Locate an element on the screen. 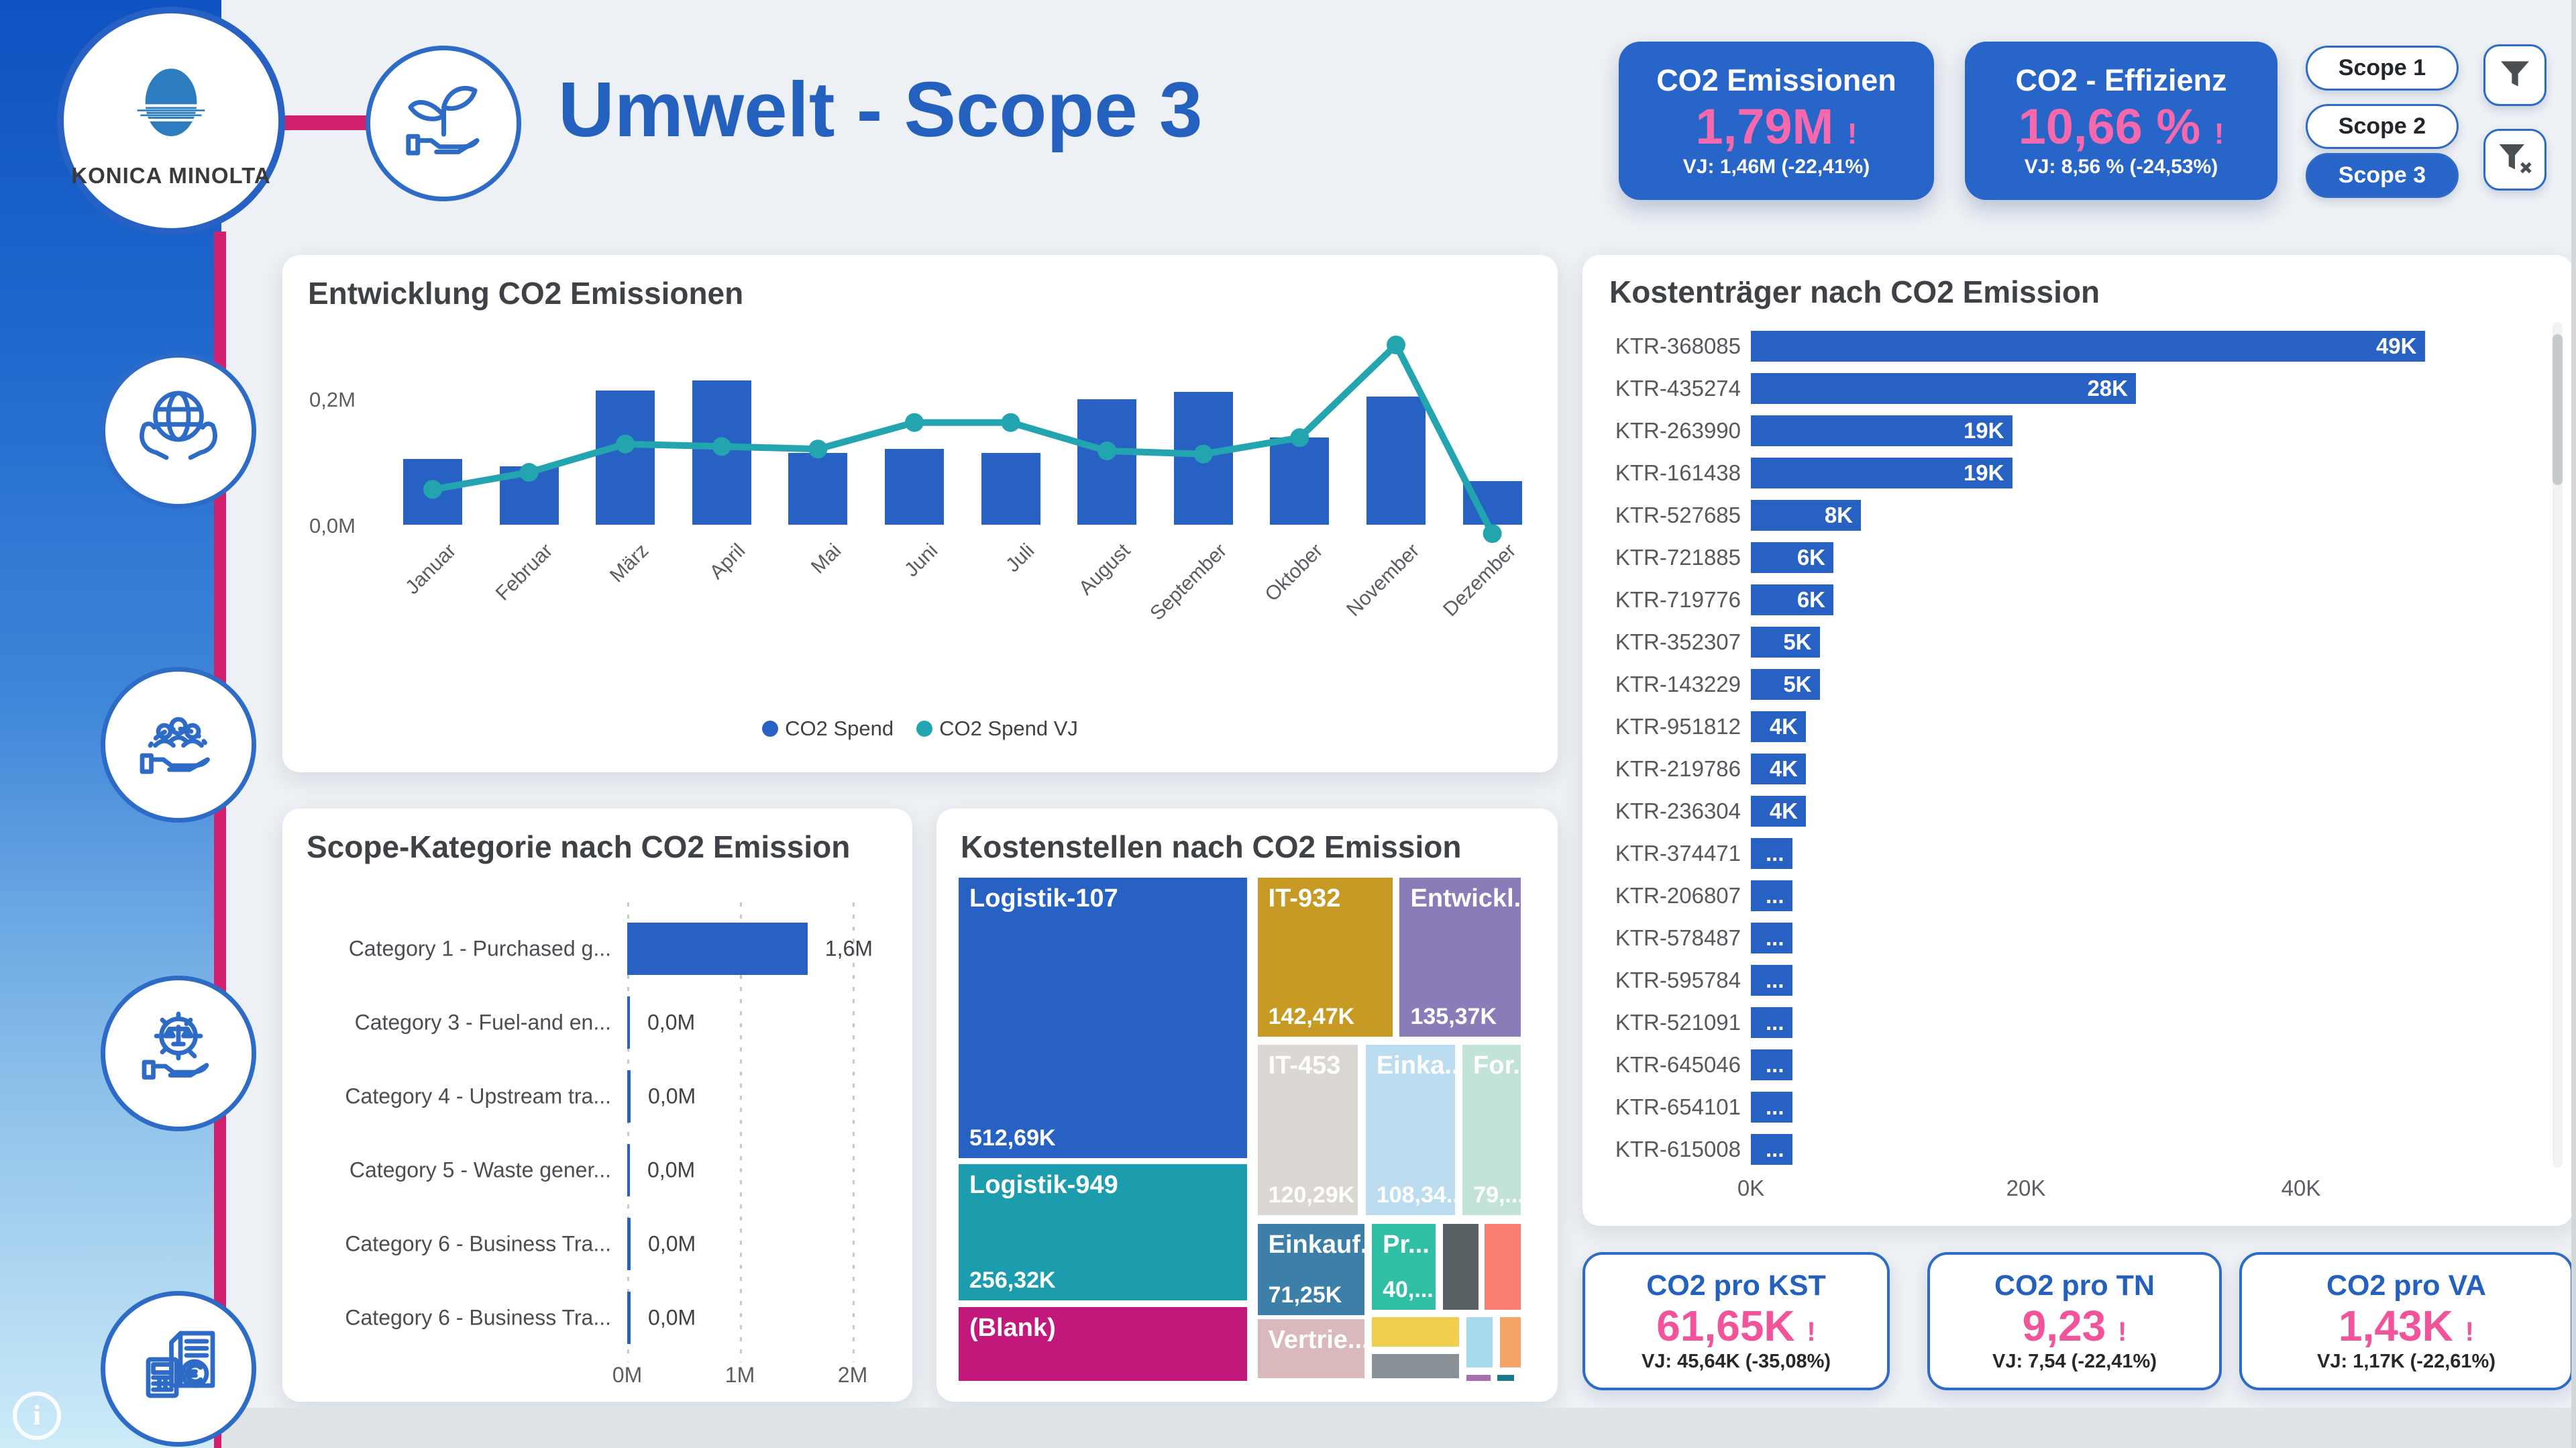 Image resolution: width=2576 pixels, height=1448 pixels. sidebar-item-environment is located at coordinates (178, 431).